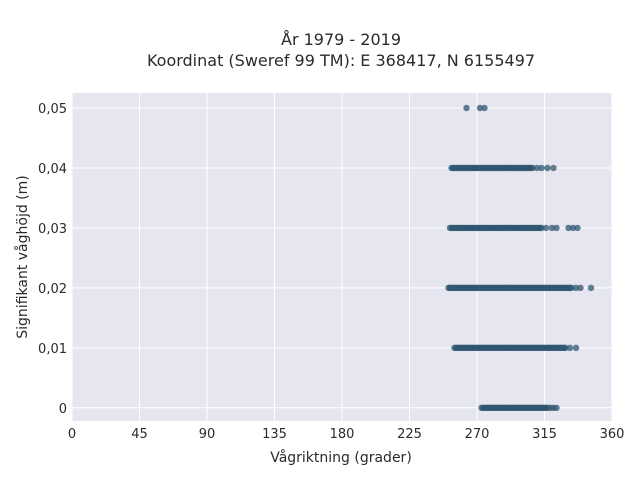 The image size is (640, 480). What do you see at coordinates (342, 434) in the screenshot?
I see `x-tick-label: 180` at bounding box center [342, 434].